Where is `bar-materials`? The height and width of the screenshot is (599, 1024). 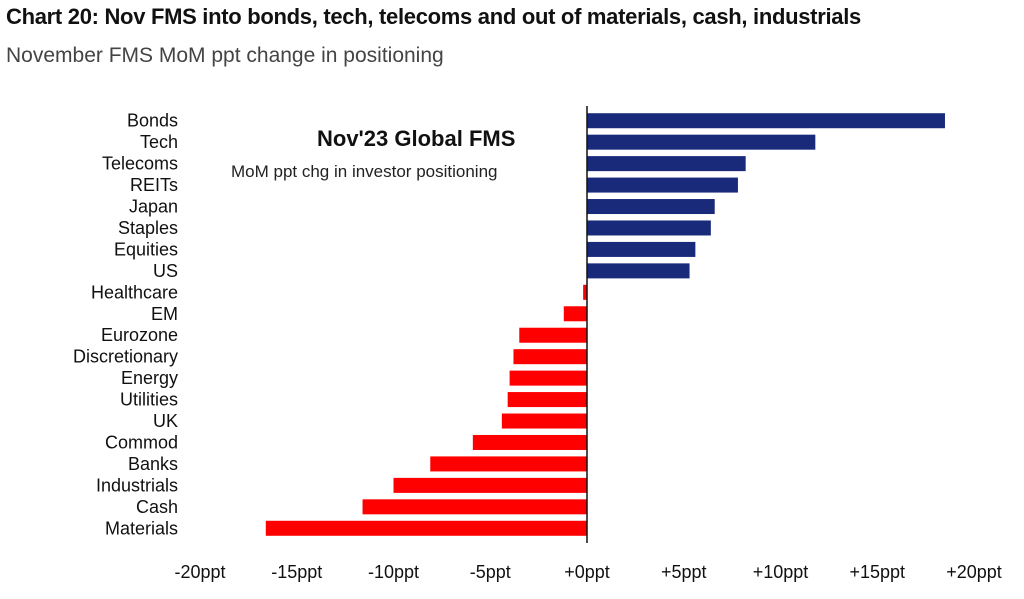 bar-materials is located at coordinates (426, 528).